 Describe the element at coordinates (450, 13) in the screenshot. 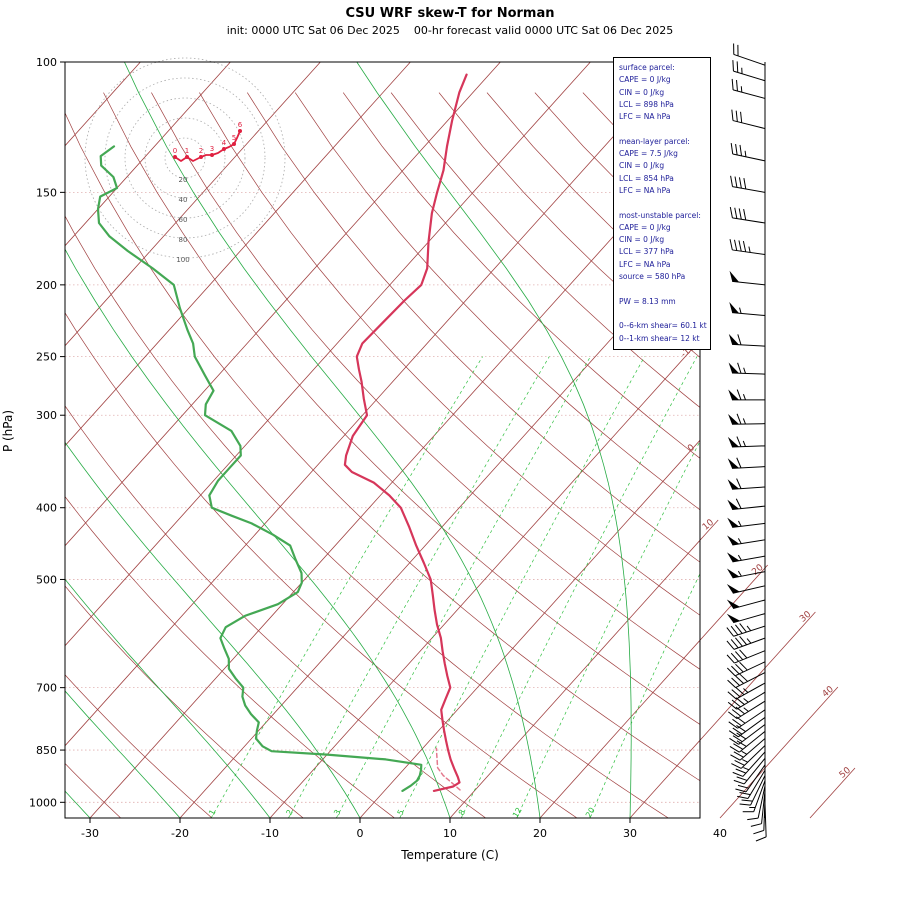

I see `page-title: CSU WRF skew-T for Norman` at that location.